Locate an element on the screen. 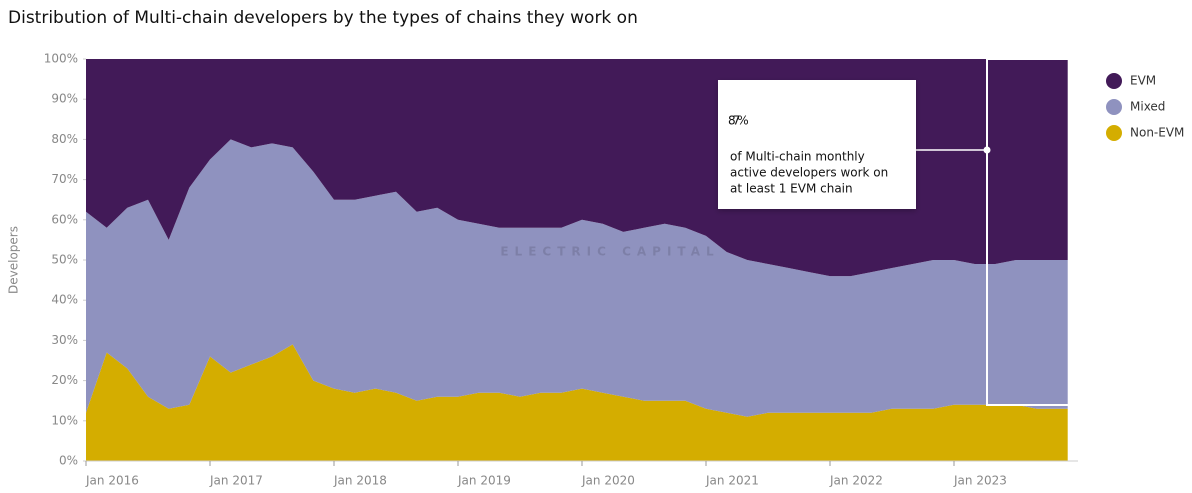 Image resolution: width=1192 pixels, height=493 pixels. x-tick-label: Jan 2023 is located at coordinates (980, 481).